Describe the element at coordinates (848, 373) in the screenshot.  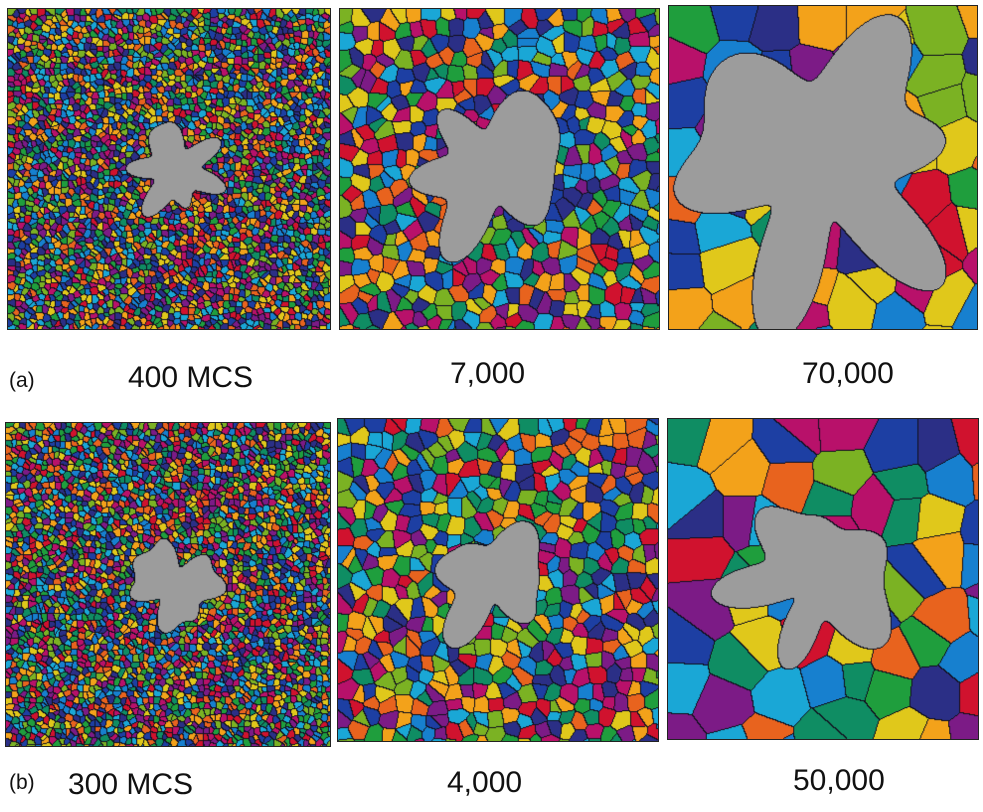
I see `time-label-a-3: 70,000` at that location.